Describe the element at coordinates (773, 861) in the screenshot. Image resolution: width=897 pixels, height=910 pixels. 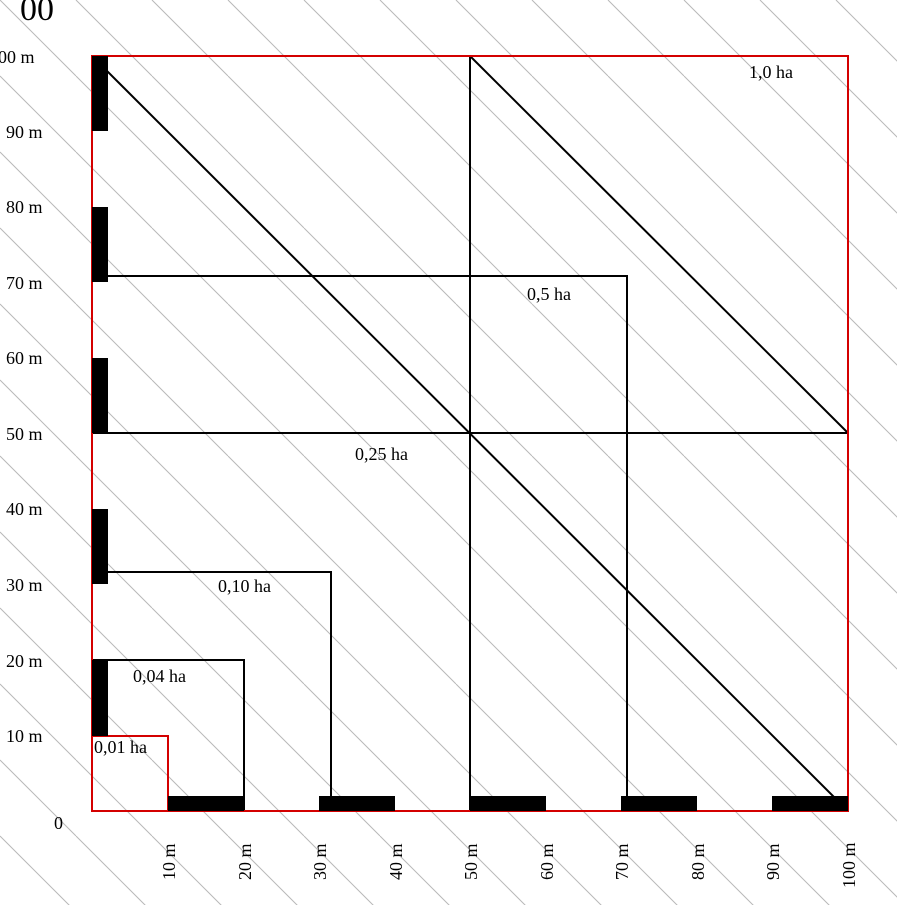
I see `x-label-90: 90 m` at that location.